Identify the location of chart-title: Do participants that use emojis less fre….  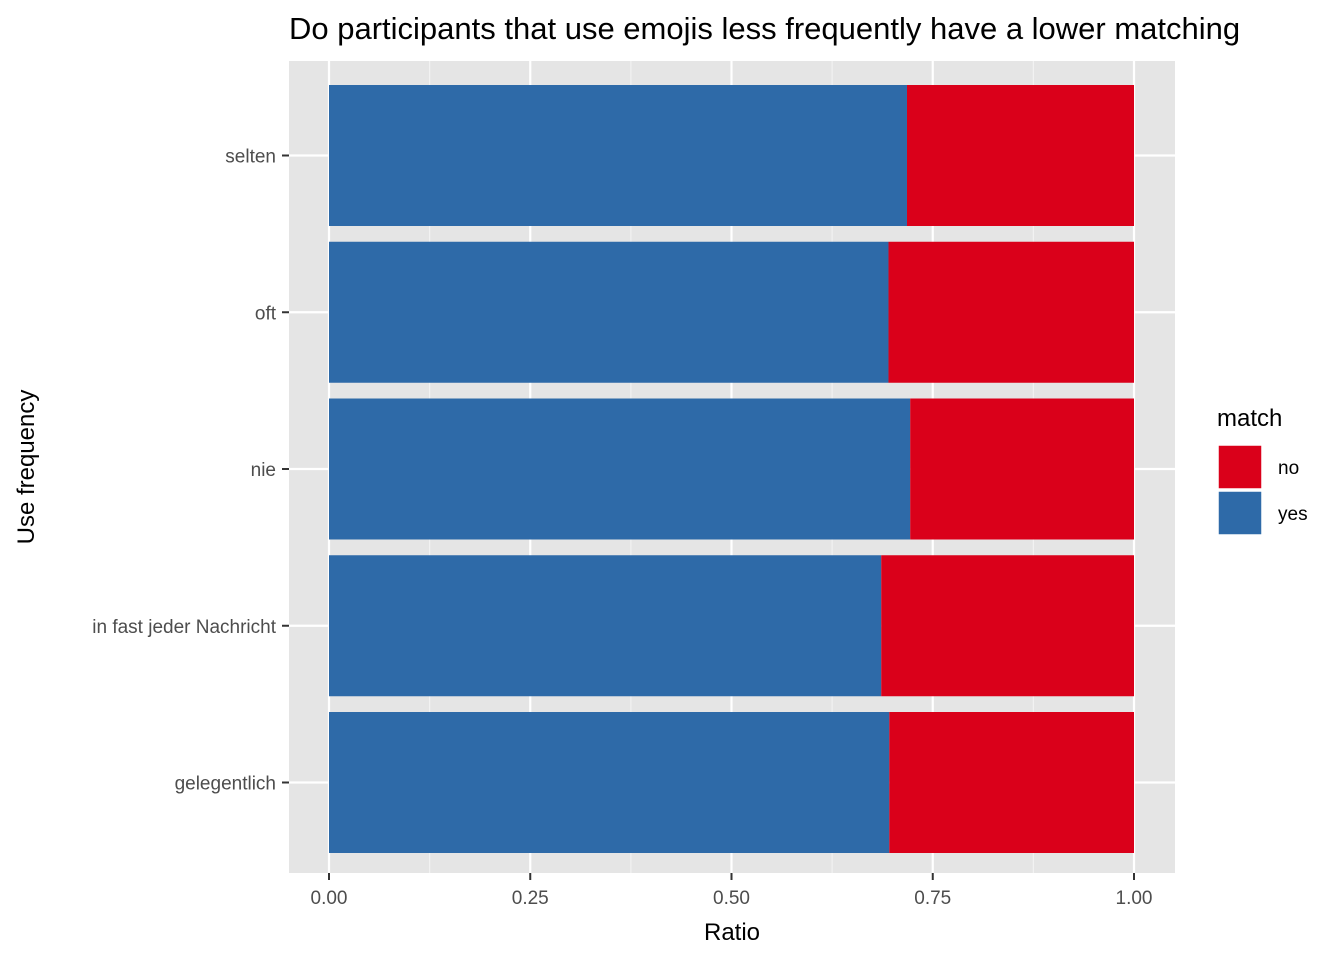
(764, 28).